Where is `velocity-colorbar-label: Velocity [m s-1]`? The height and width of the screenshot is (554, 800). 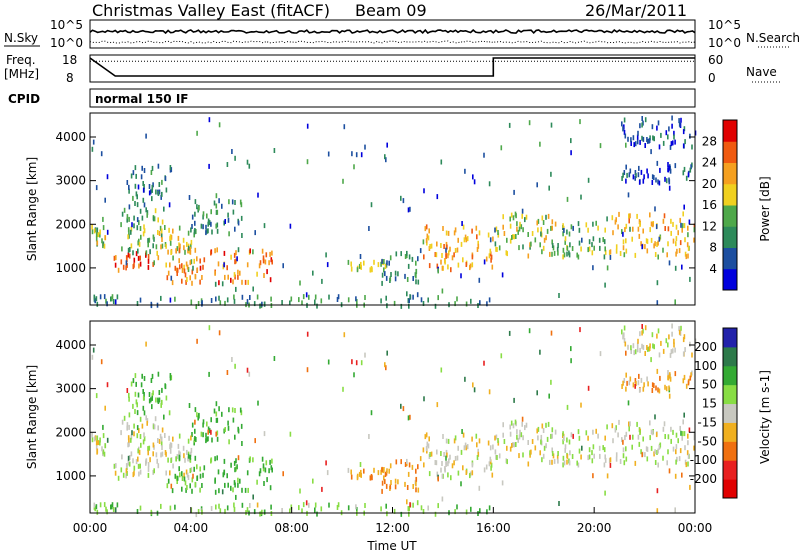
velocity-colorbar-label: Velocity [m s-1] is located at coordinates (765, 417).